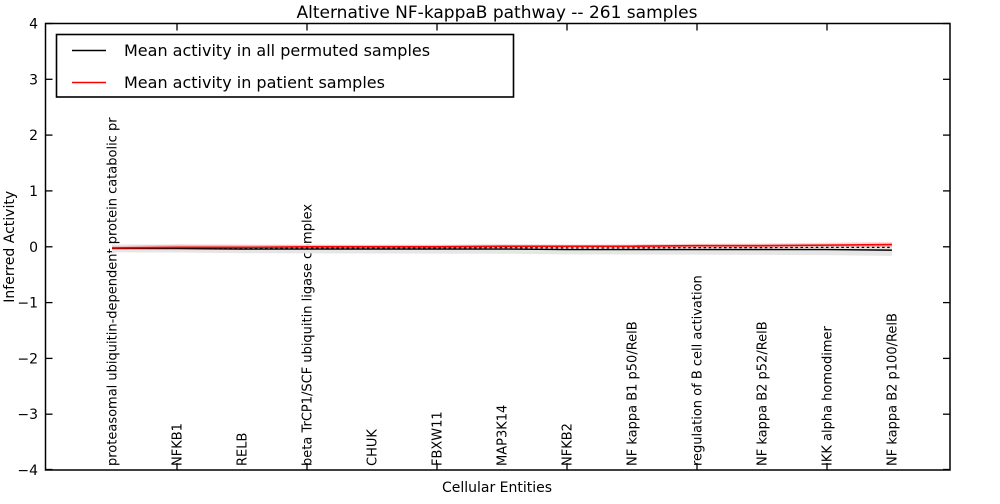 The image size is (1000, 504). Describe the element at coordinates (893, 389) in the screenshot. I see `xtick-label: NF kappa B2 p100/RelB` at that location.